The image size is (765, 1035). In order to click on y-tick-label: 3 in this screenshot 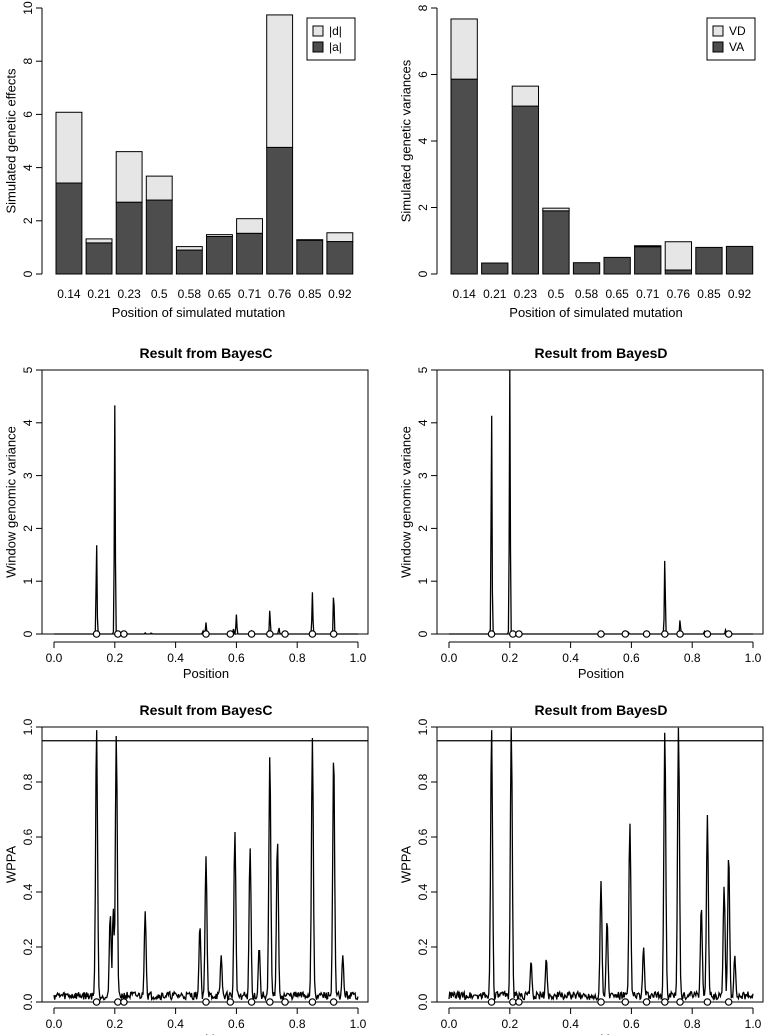, I will do `click(423, 475)`.